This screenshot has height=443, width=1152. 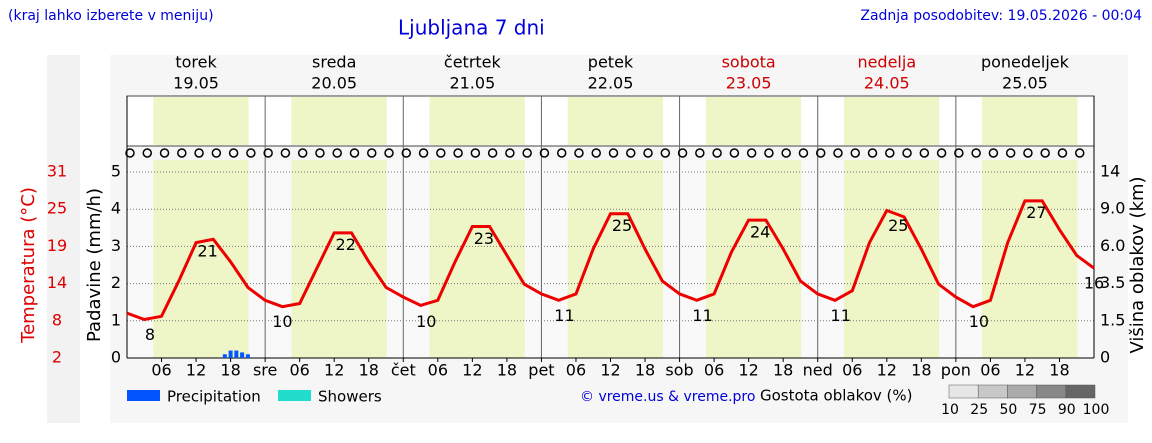 I want to click on temp-tick-label: 14, so click(x=57, y=282).